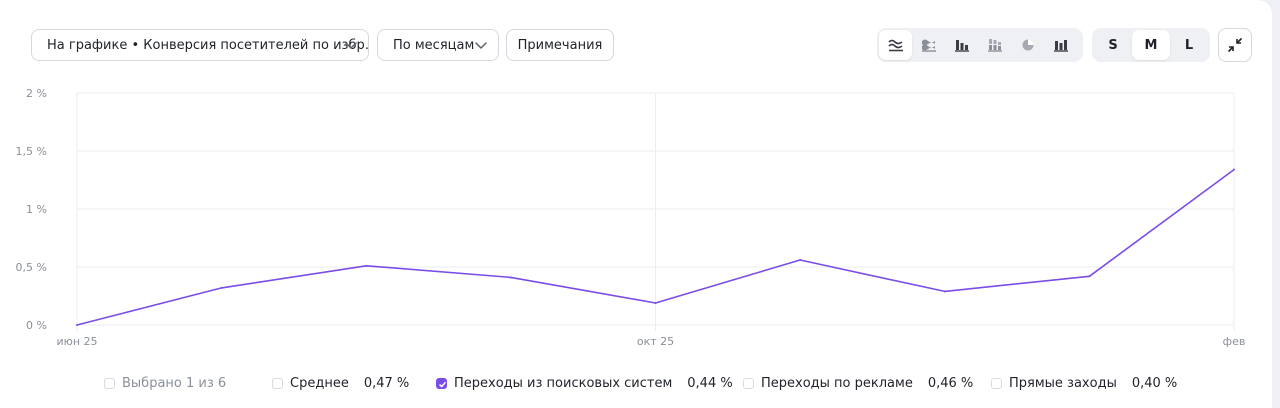 Image resolution: width=1280 pixels, height=408 pixels. I want to click on size-s-button: S, so click(1113, 45).